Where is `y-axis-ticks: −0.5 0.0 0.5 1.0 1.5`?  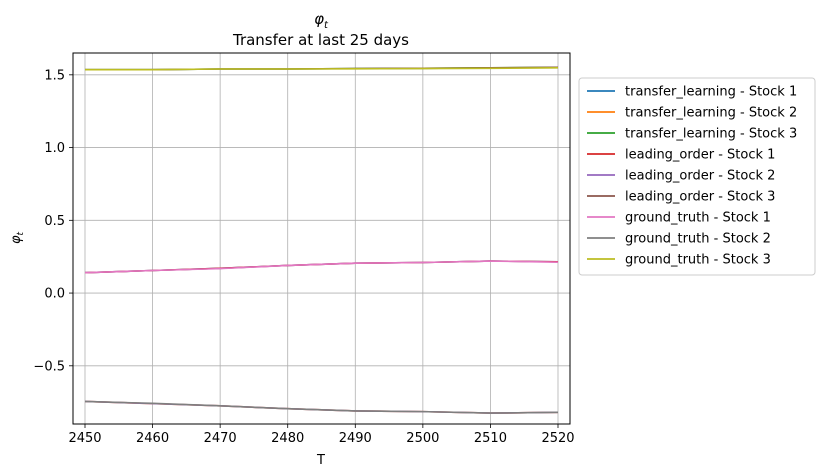
y-axis-ticks: −0.5 0.0 0.5 1.0 1.5 is located at coordinates (53, 221).